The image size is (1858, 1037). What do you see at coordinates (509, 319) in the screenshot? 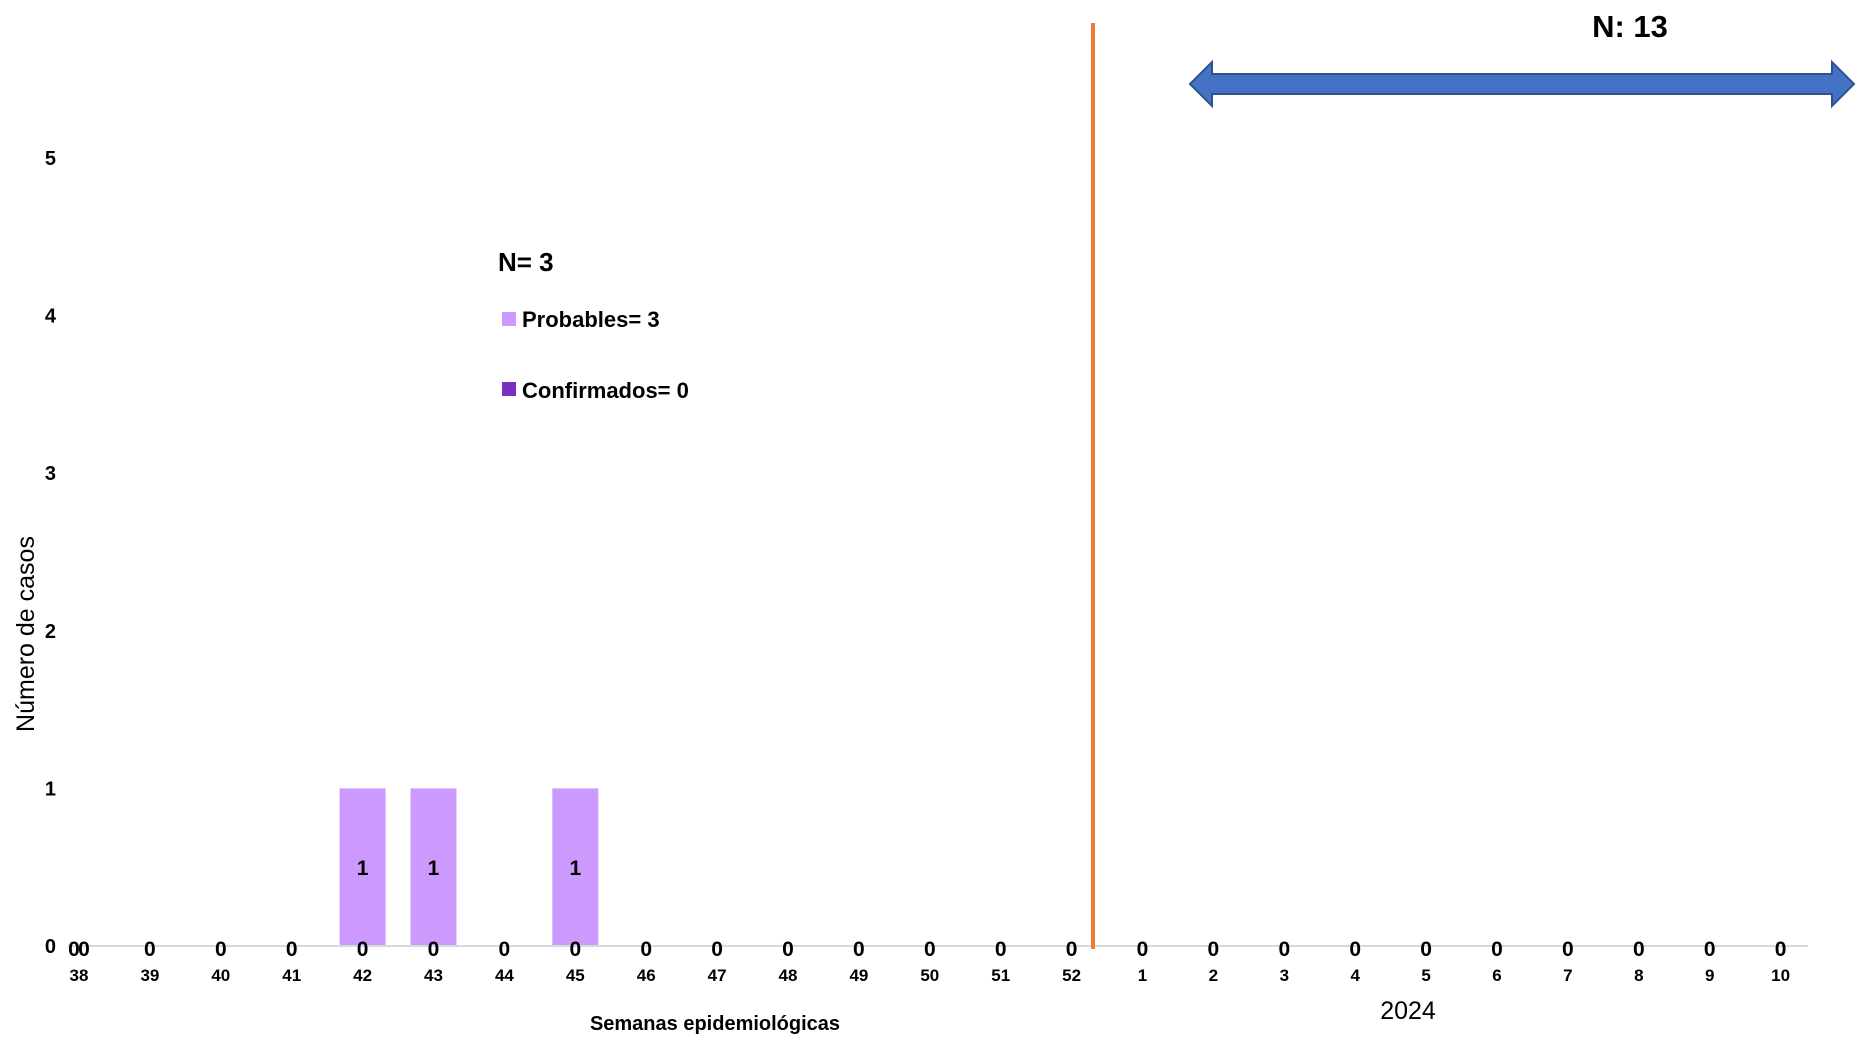
I see `legend-swatch-probables` at bounding box center [509, 319].